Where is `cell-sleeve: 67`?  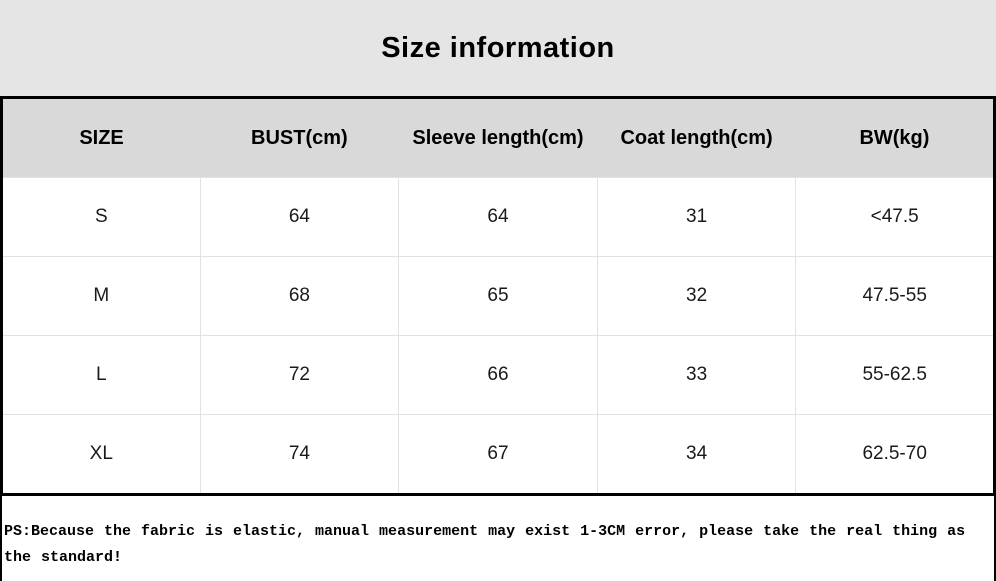 cell-sleeve: 67 is located at coordinates (498, 454).